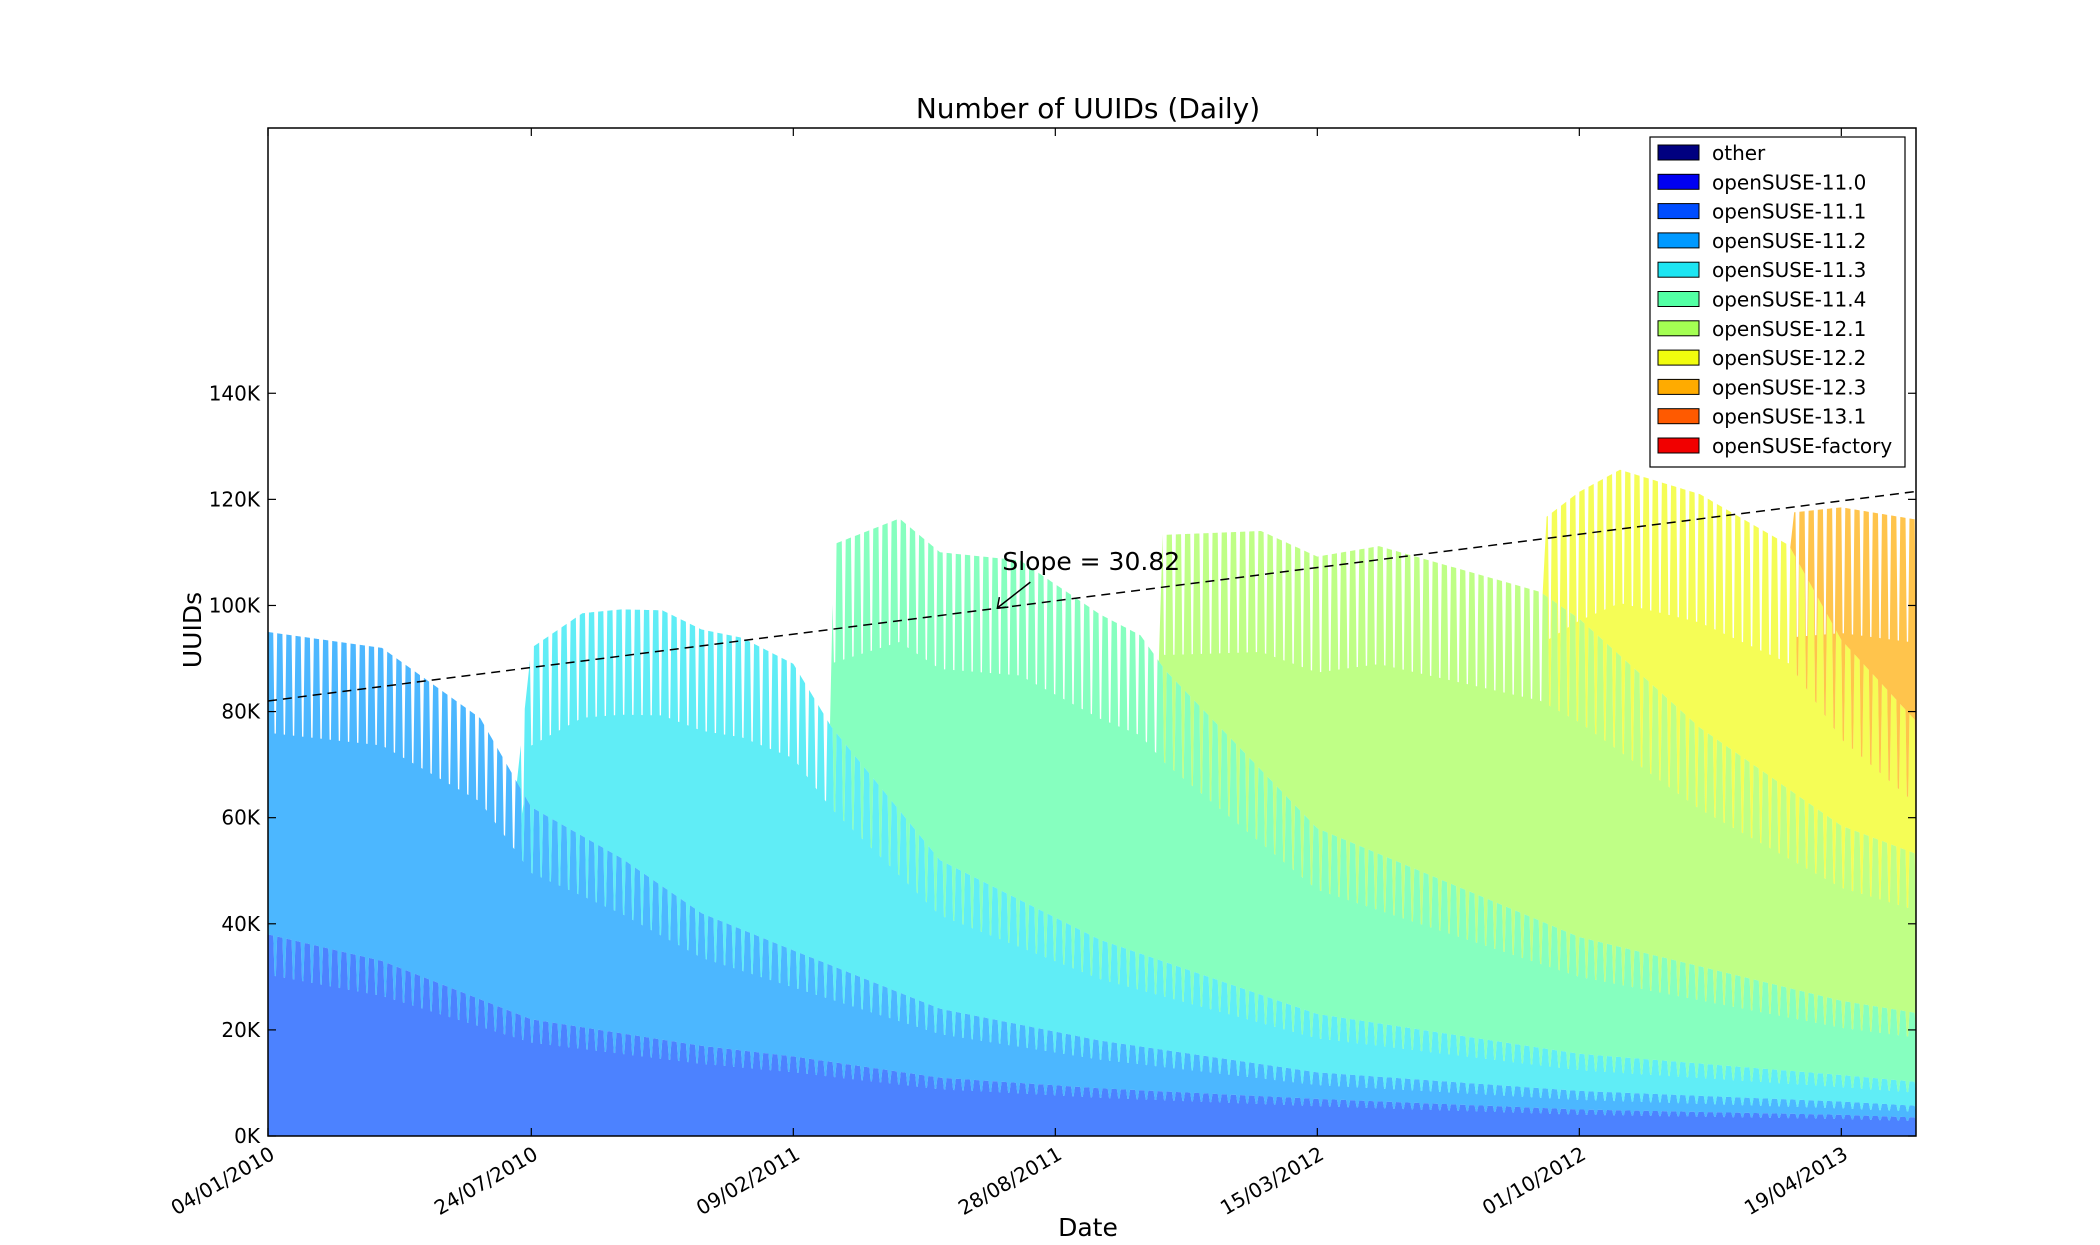 The height and width of the screenshot is (1245, 2100). I want to click on legend-label-other: other, so click(1739, 153).